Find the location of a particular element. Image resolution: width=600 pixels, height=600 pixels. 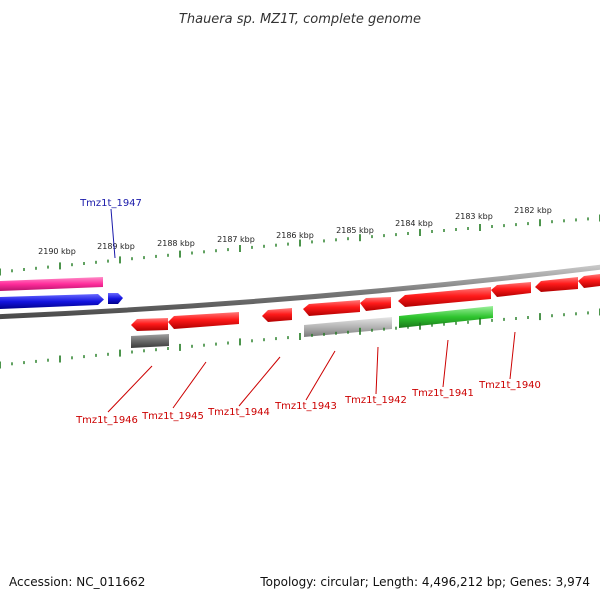

inner-tick-ring is located at coordinates (300, 338).